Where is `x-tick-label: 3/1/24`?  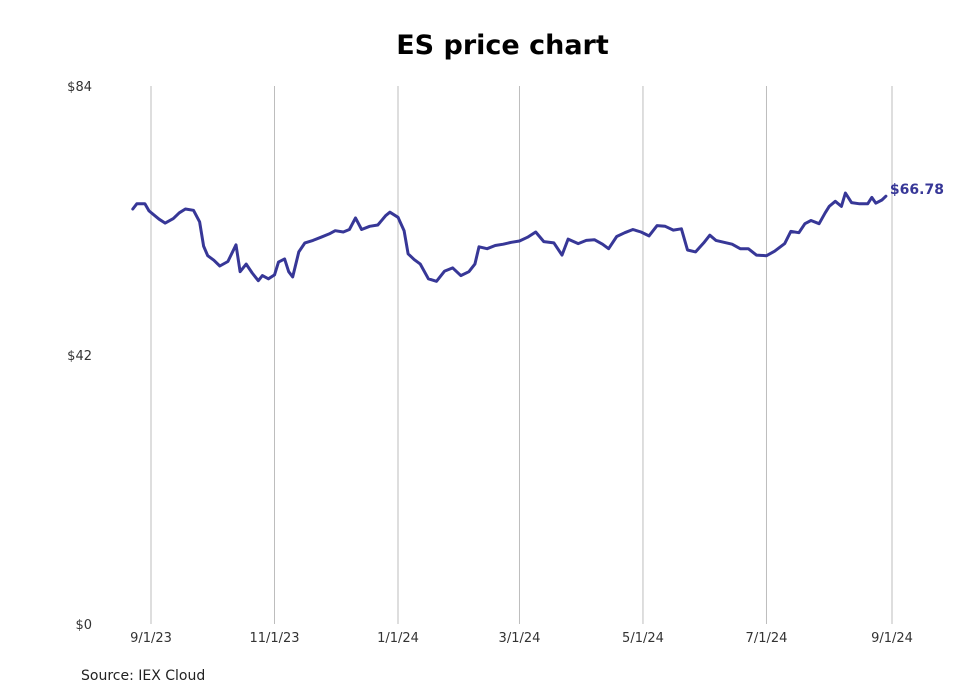 x-tick-label: 3/1/24 is located at coordinates (520, 638).